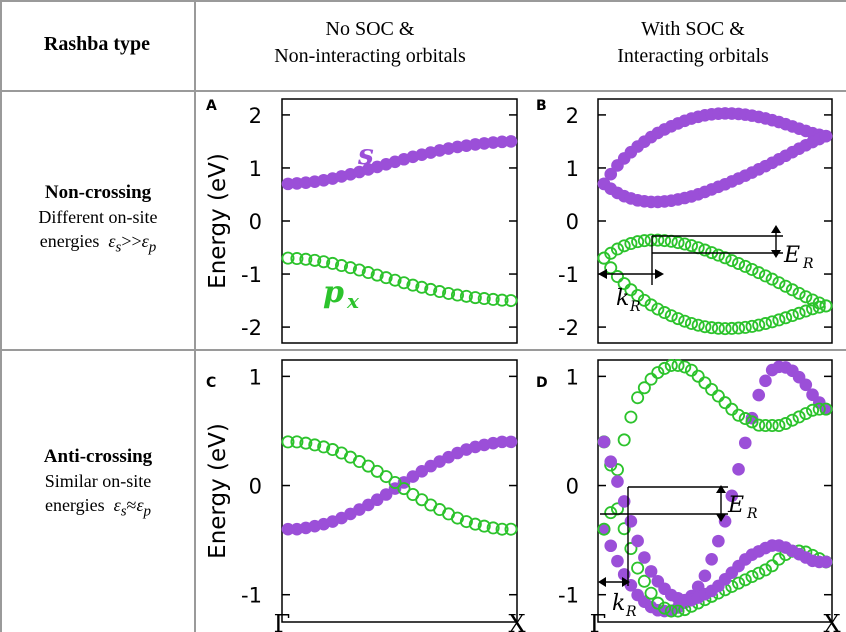 This screenshot has width=846, height=632. What do you see at coordinates (98, 217) in the screenshot?
I see `row-desc-non-crossing: Different on-site` at bounding box center [98, 217].